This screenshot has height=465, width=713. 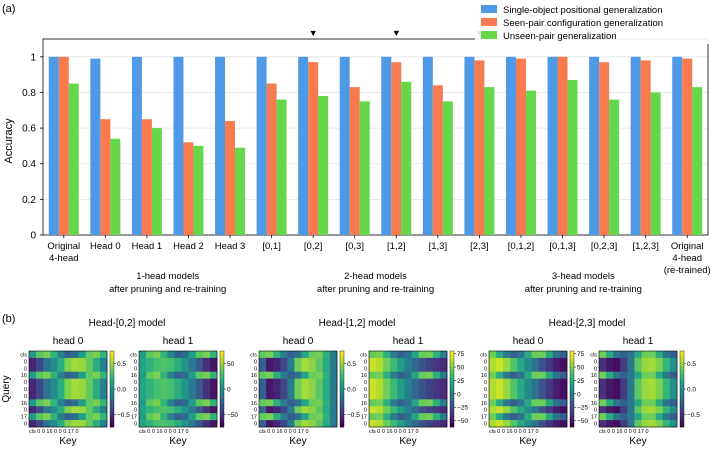 What do you see at coordinates (438, 246) in the screenshot?
I see `x-tick-label: [1,3]` at bounding box center [438, 246].